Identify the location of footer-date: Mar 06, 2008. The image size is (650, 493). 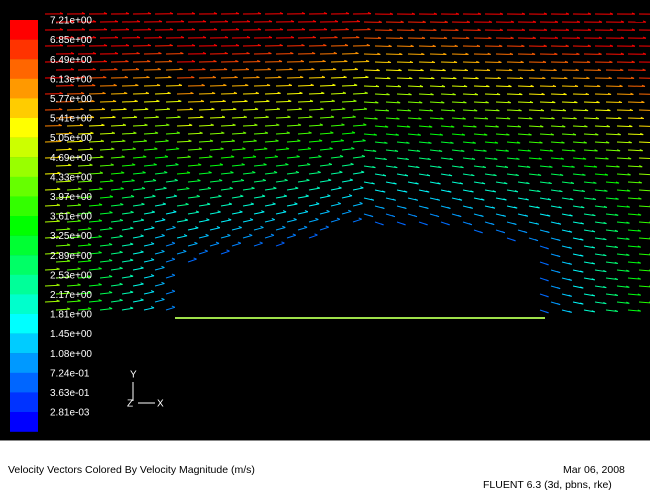
(594, 470).